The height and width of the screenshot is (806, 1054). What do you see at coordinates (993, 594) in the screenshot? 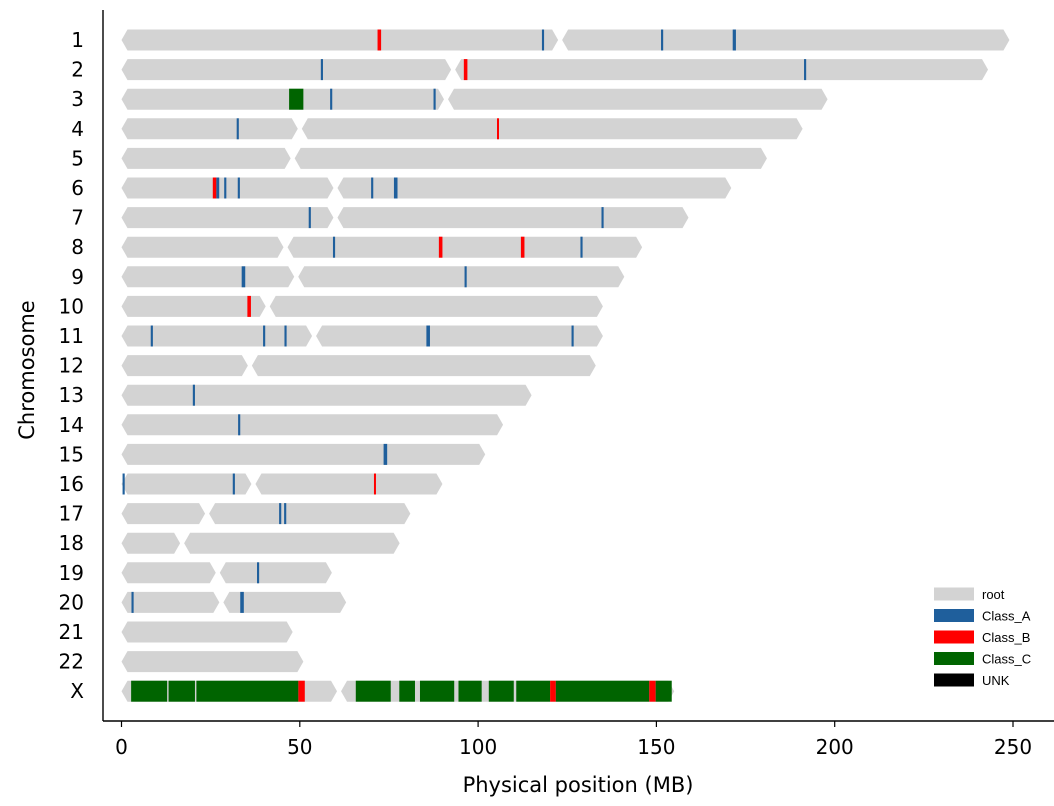
I see `legend-label: root` at bounding box center [993, 594].